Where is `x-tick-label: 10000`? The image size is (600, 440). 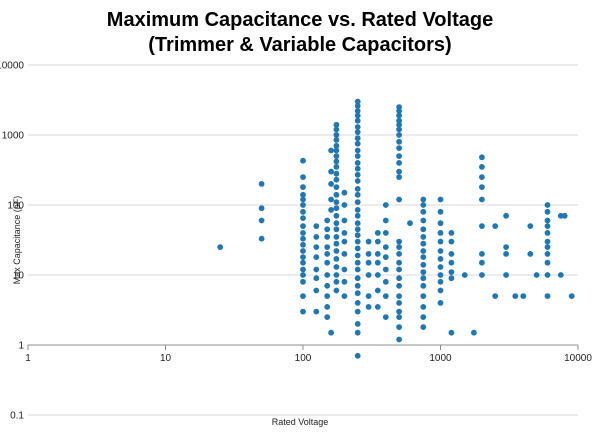 x-tick-label: 10000 is located at coordinates (578, 358).